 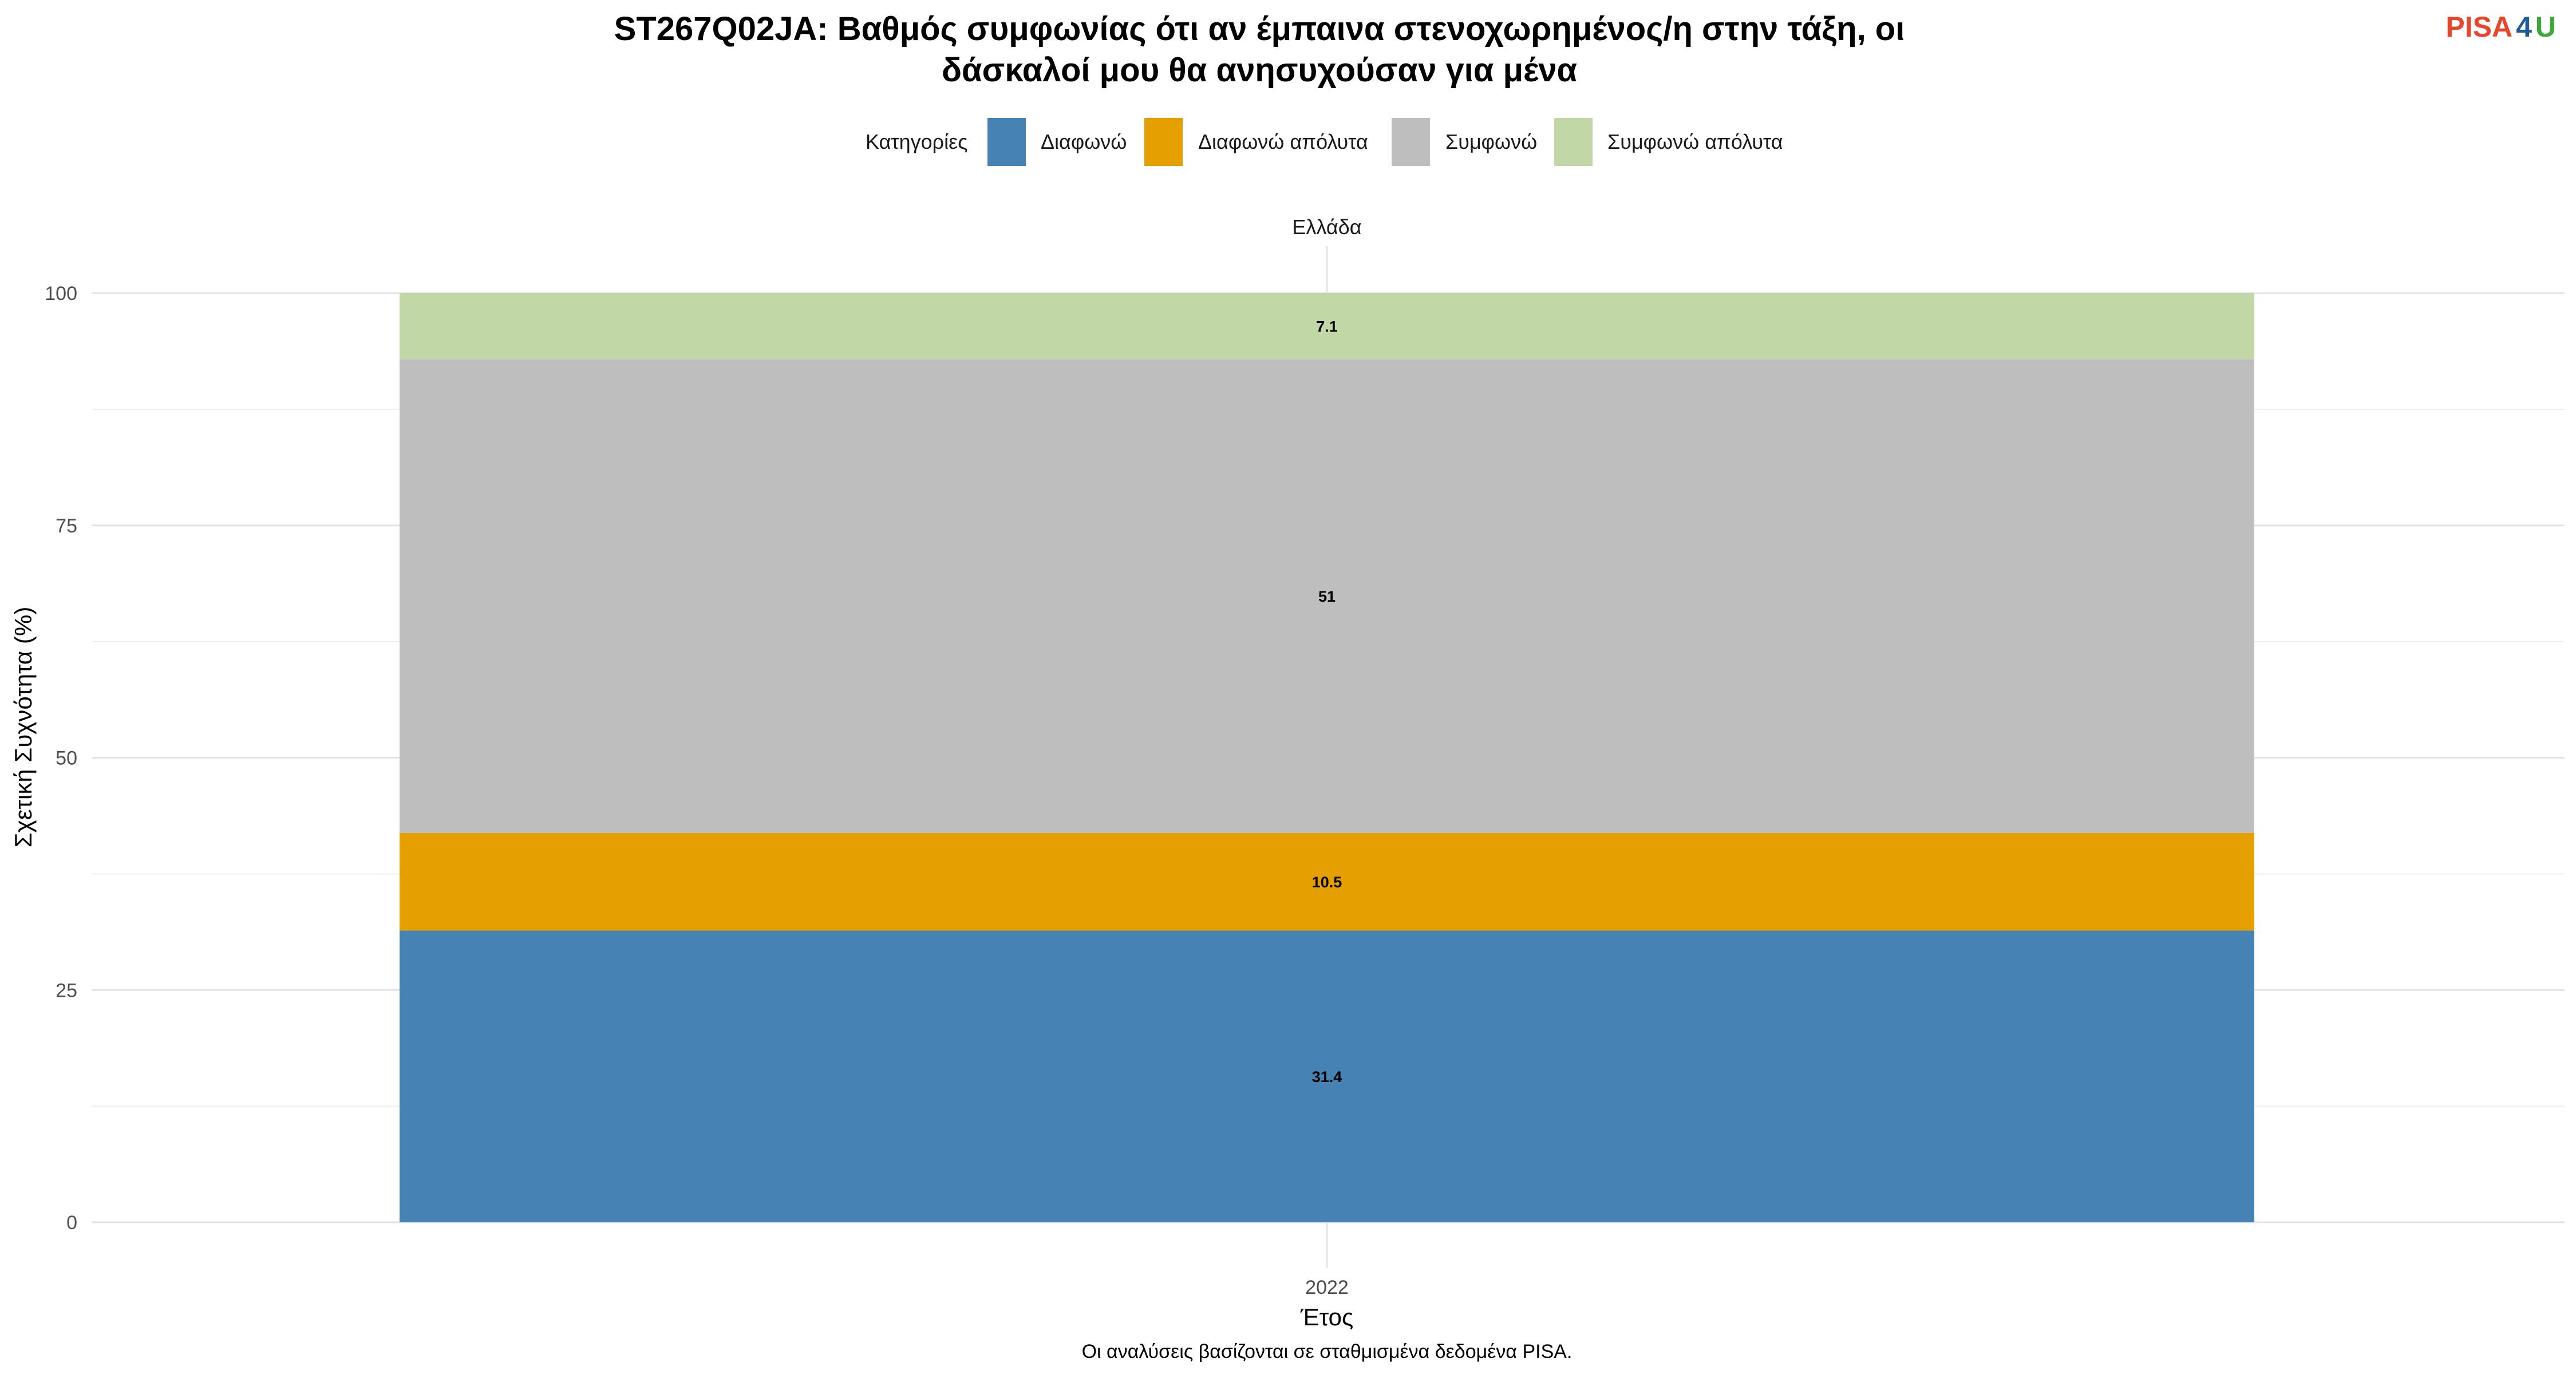 What do you see at coordinates (1084, 141) in the screenshot?
I see `legend-label-1: Διαφωνώ` at bounding box center [1084, 141].